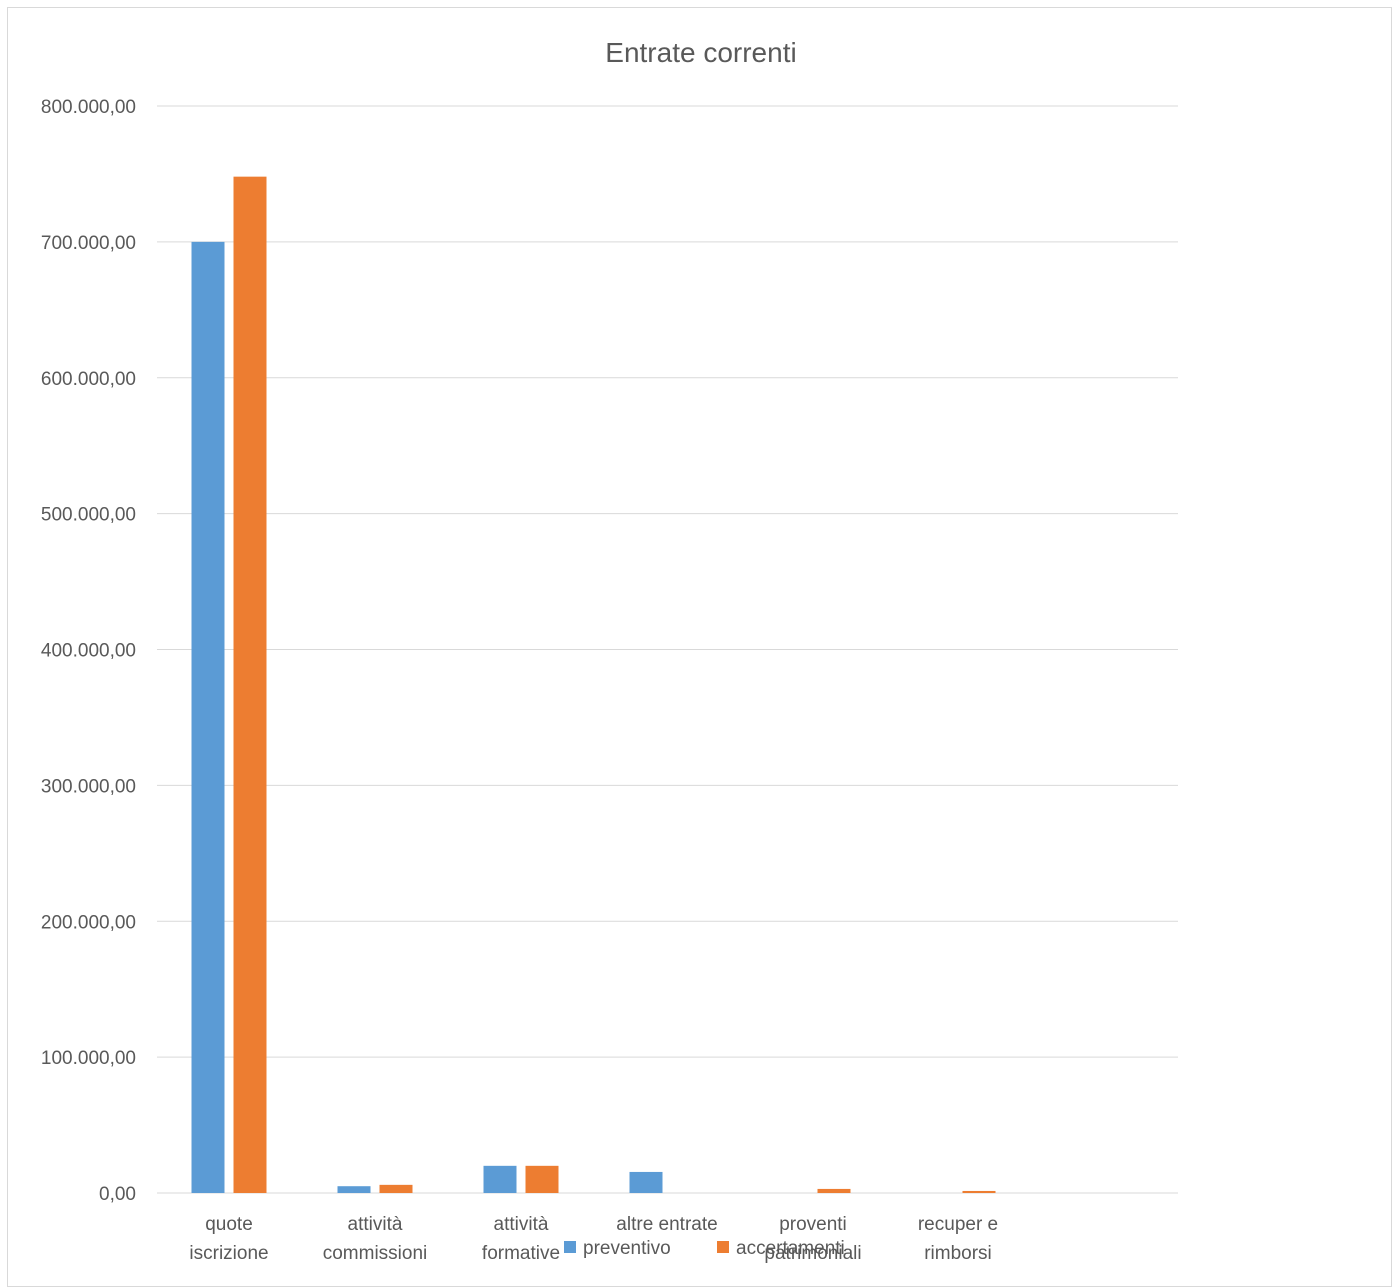 The width and height of the screenshot is (1399, 1287). Describe the element at coordinates (88, 1058) in the screenshot. I see `y-tick-label: 100.000,00` at that location.